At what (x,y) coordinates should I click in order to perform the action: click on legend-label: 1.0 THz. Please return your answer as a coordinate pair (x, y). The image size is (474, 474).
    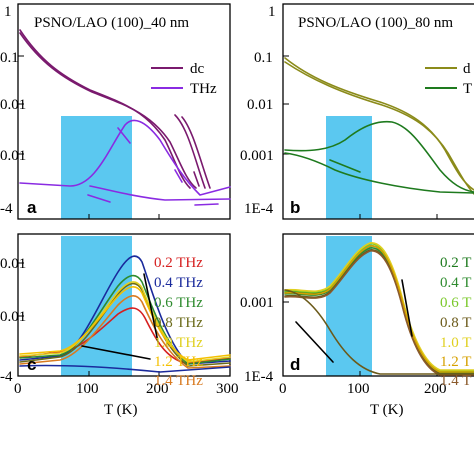
    Looking at the image, I should click on (178, 343).